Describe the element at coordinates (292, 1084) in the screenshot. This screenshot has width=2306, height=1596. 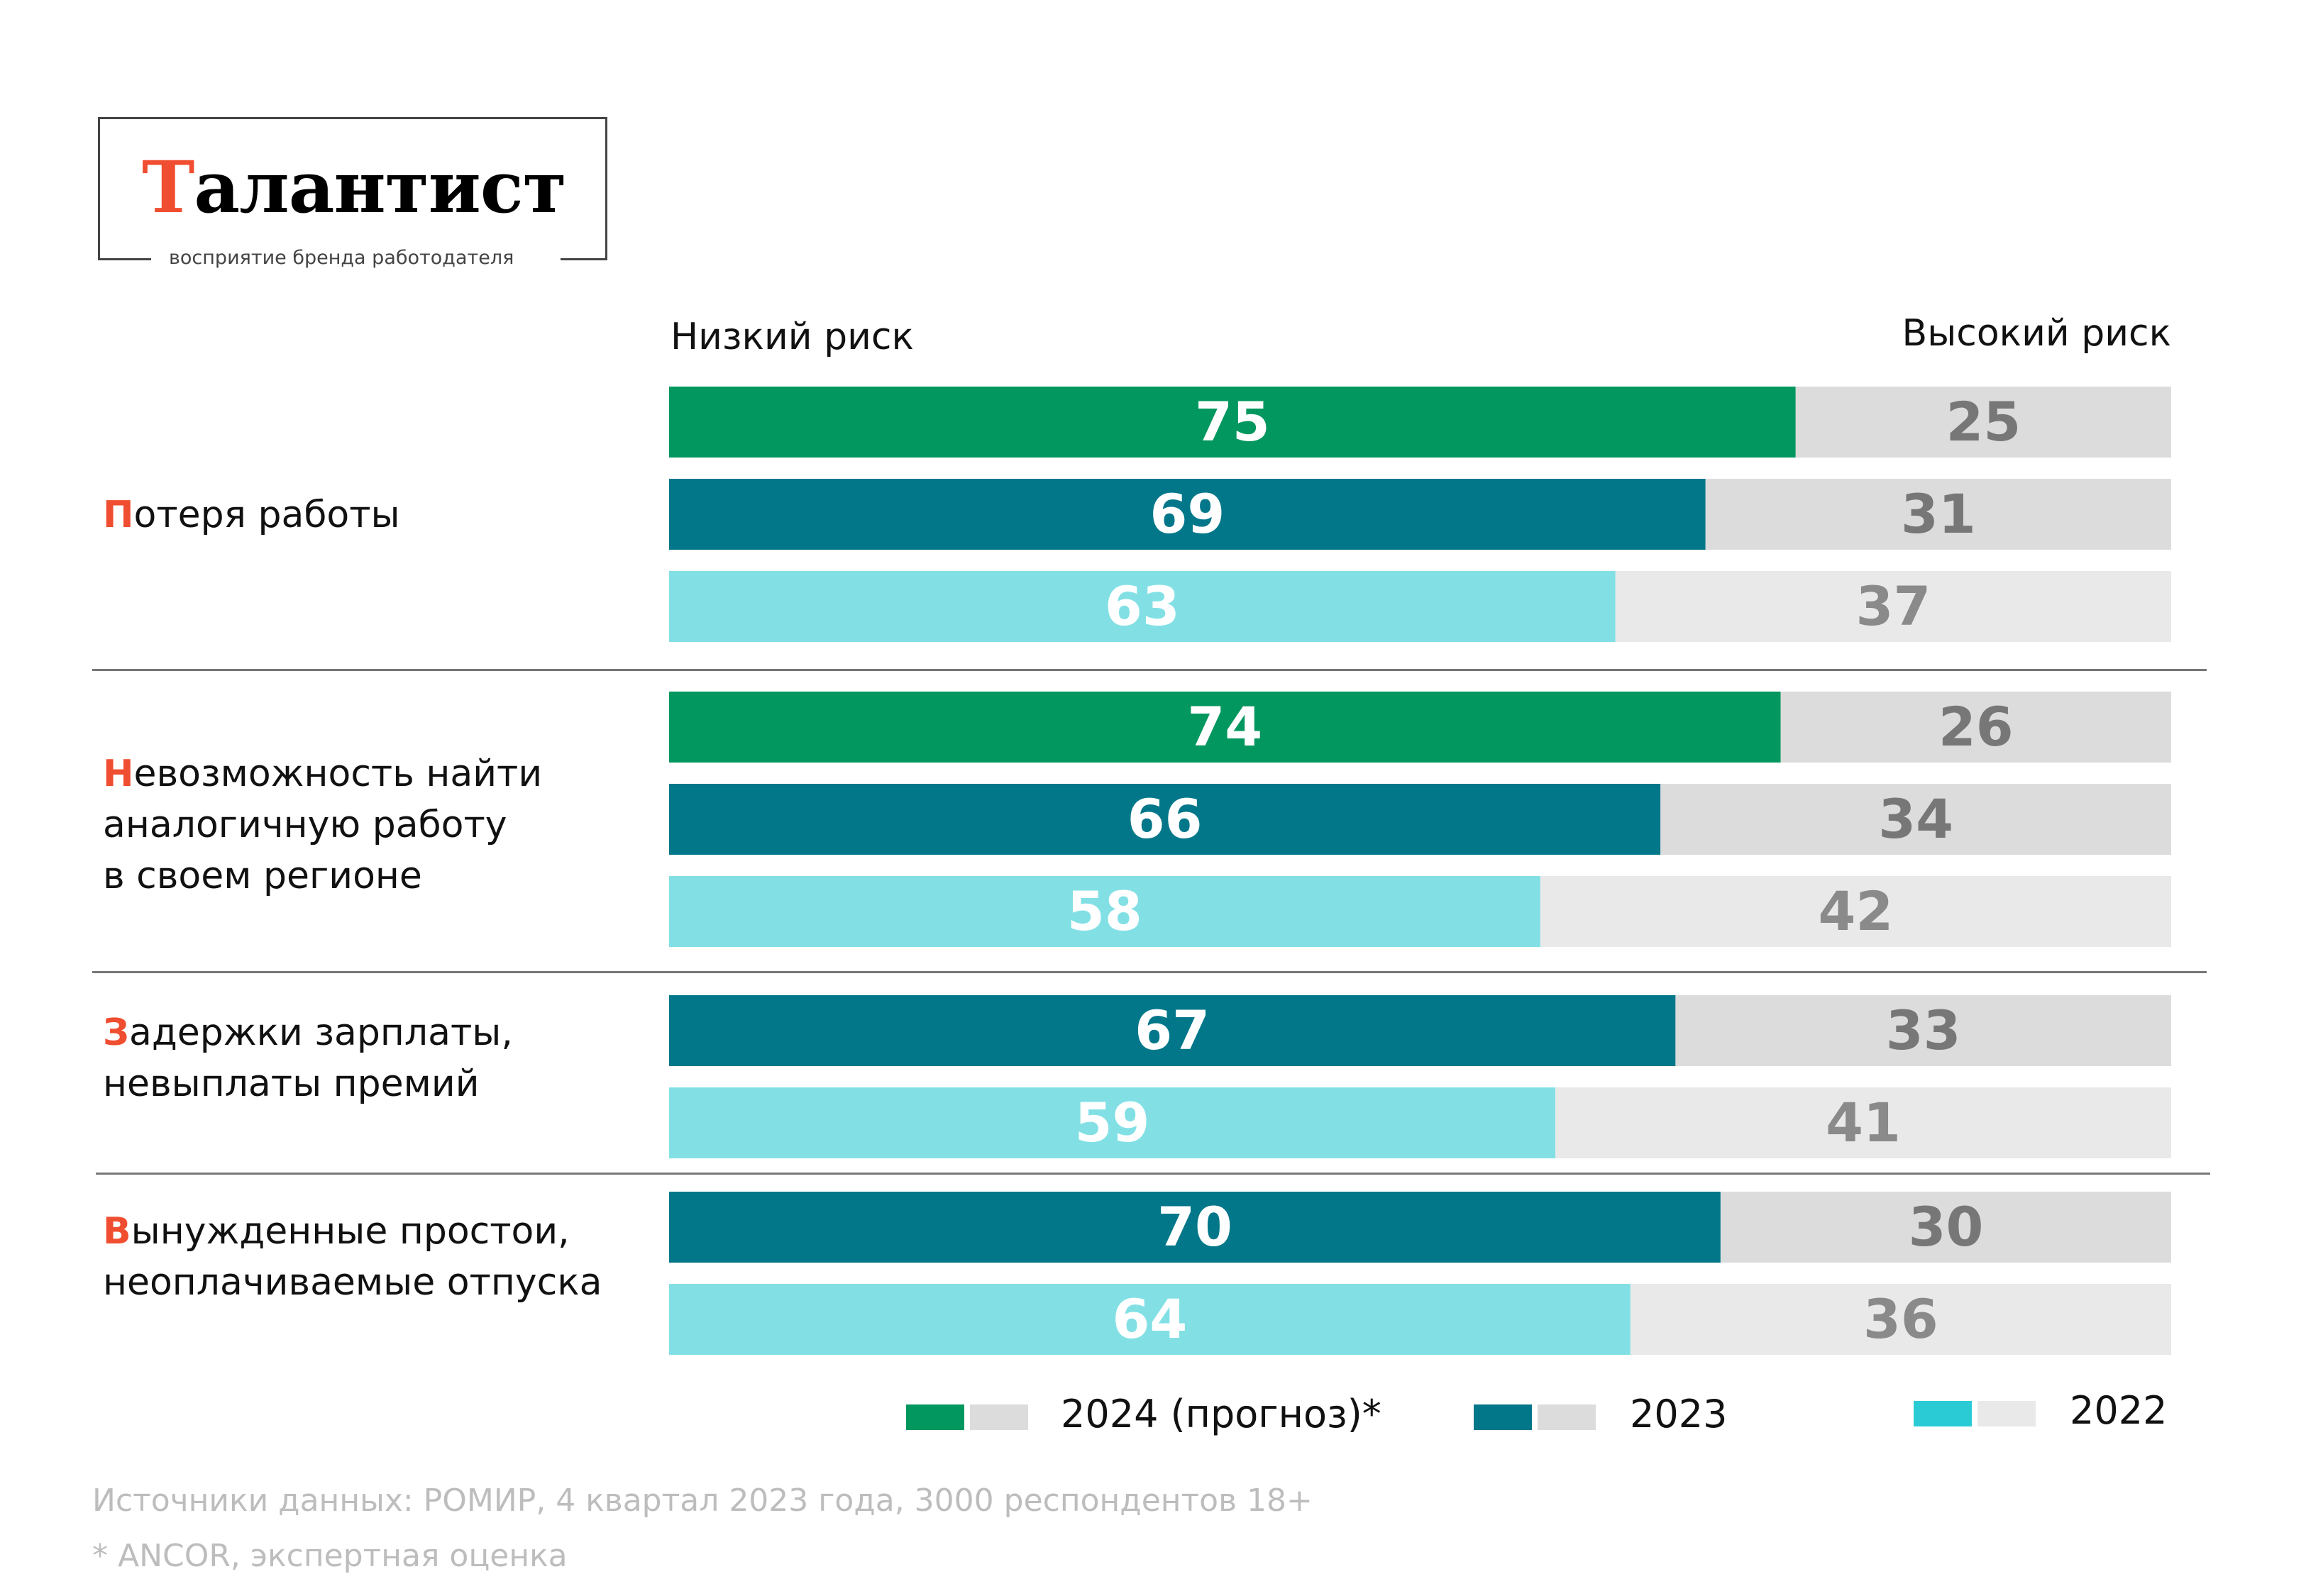
I see `category-label-line: невыплаты премий` at that location.